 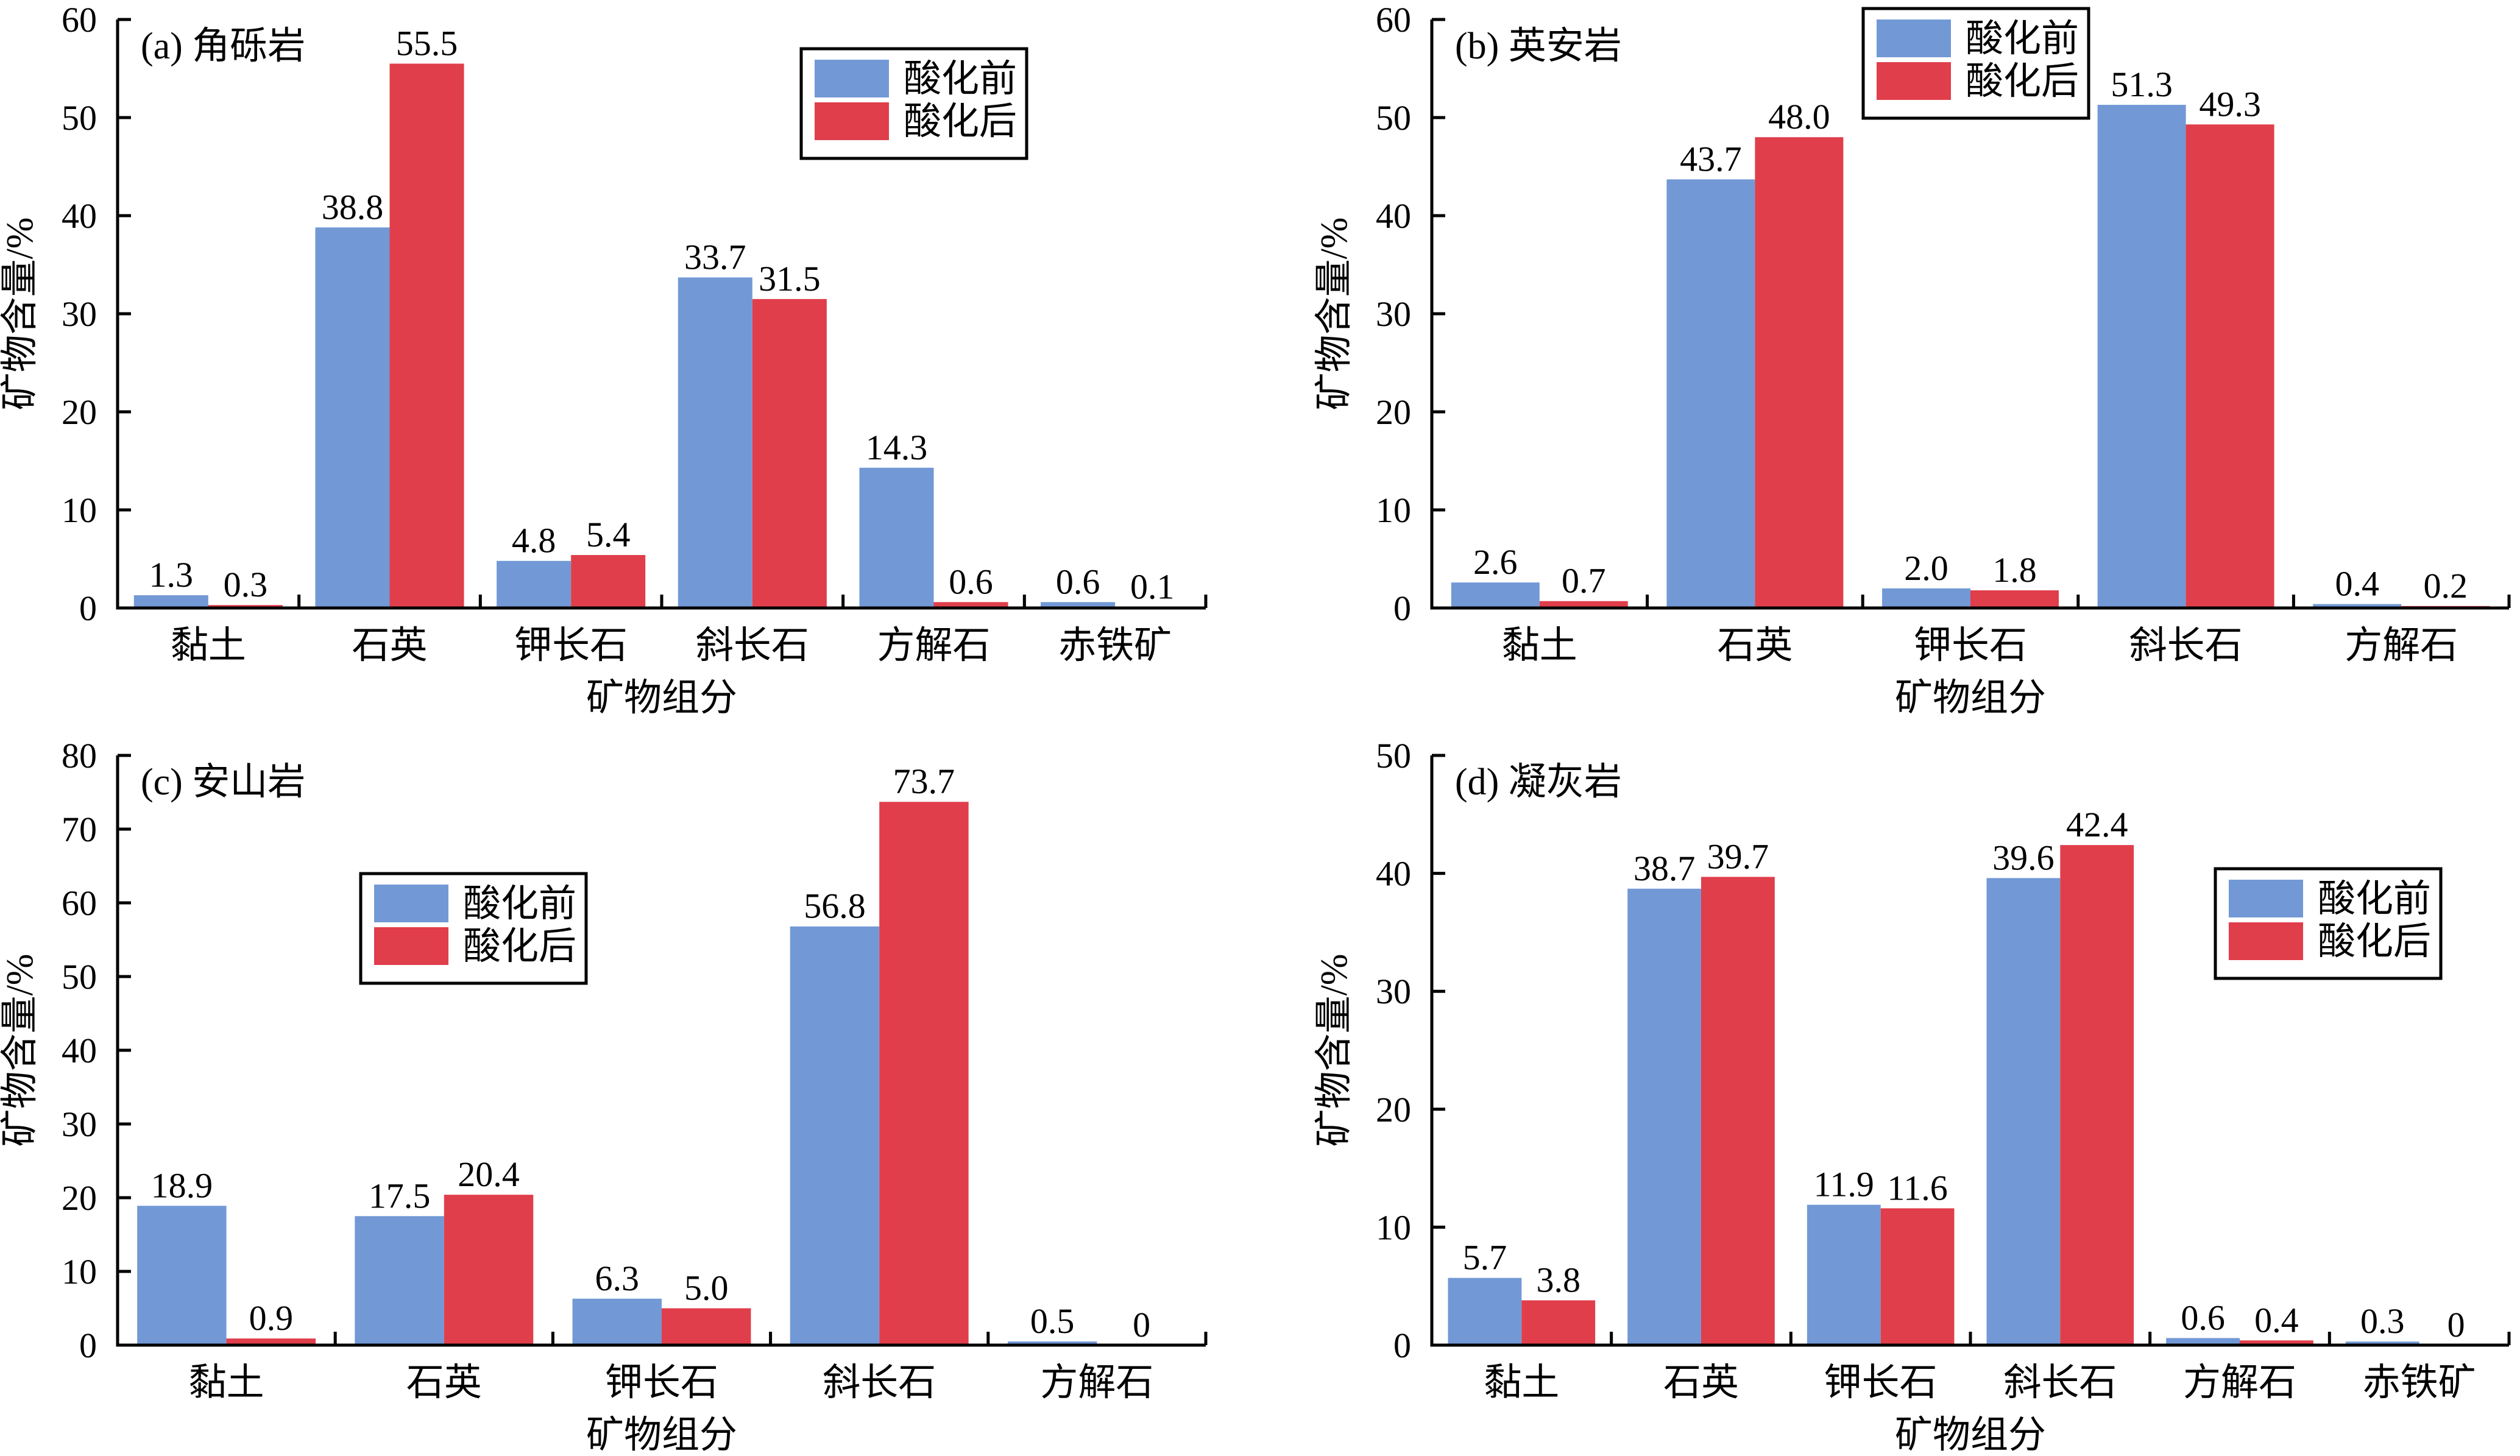 What do you see at coordinates (1539, 782) in the screenshot?
I see `panel-title: (d) 凝灰岩` at bounding box center [1539, 782].